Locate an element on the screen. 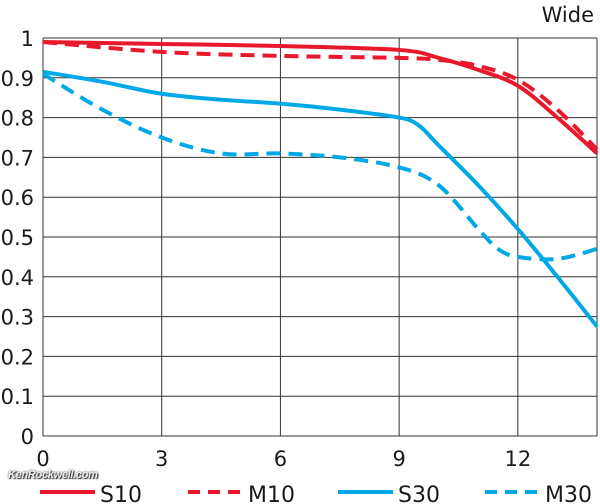 The image size is (600, 504). y-tick-label: 0.3 is located at coordinates (17, 318).